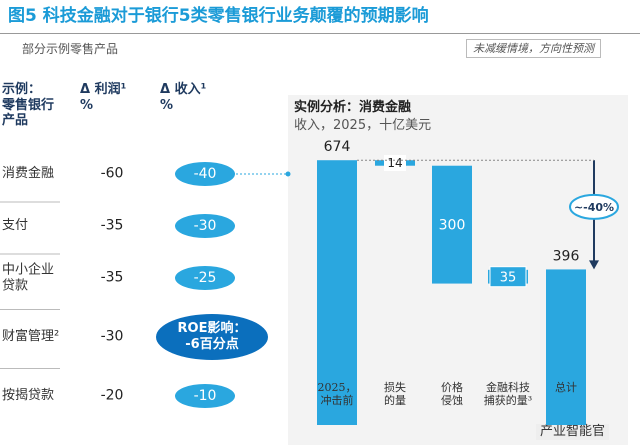 The image size is (640, 445). I want to click on row-label: 支付, so click(15, 226).